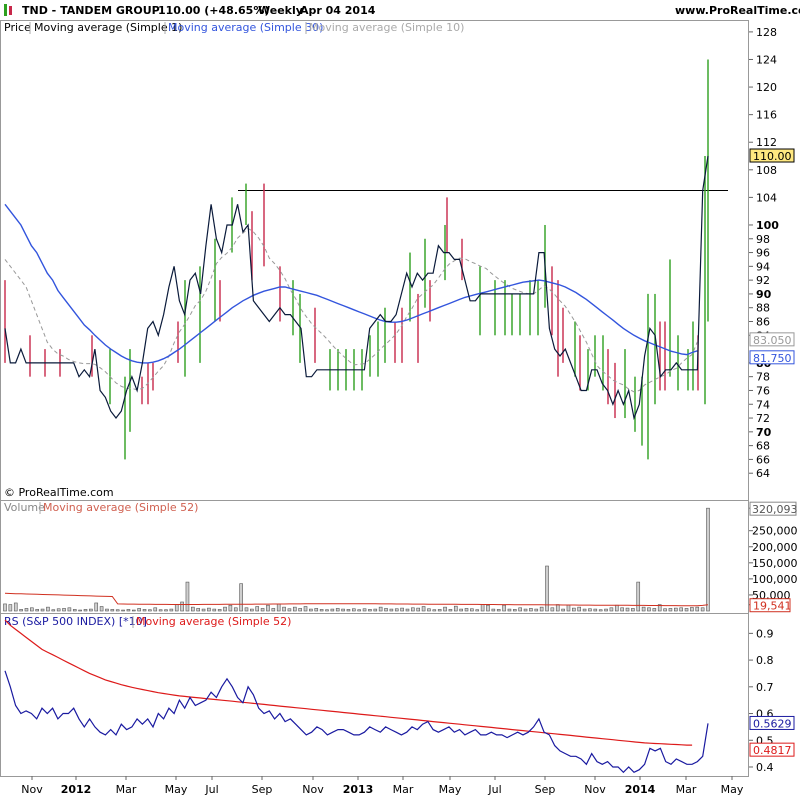  What do you see at coordinates (120, 507) in the screenshot?
I see `legend-volume-ma: Moving average (Simple 52)` at bounding box center [120, 507].